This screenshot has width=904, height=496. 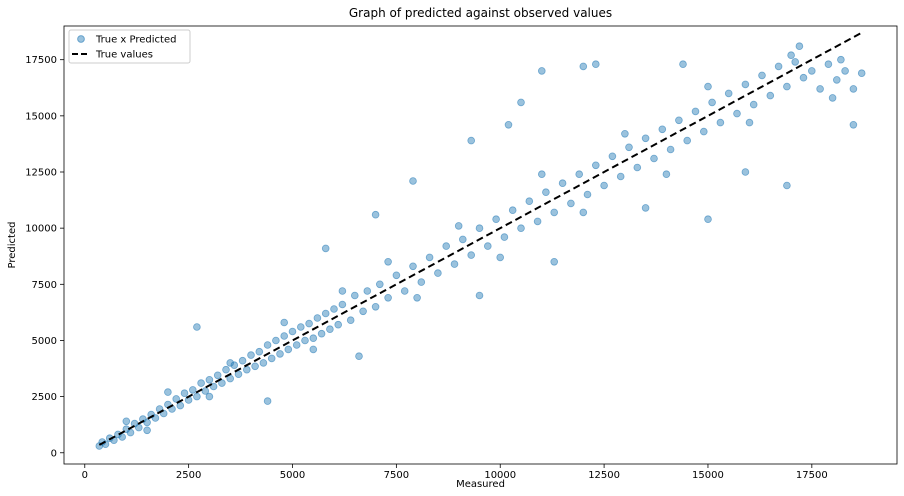 I want to click on x-tick-label: 0, so click(x=85, y=475).